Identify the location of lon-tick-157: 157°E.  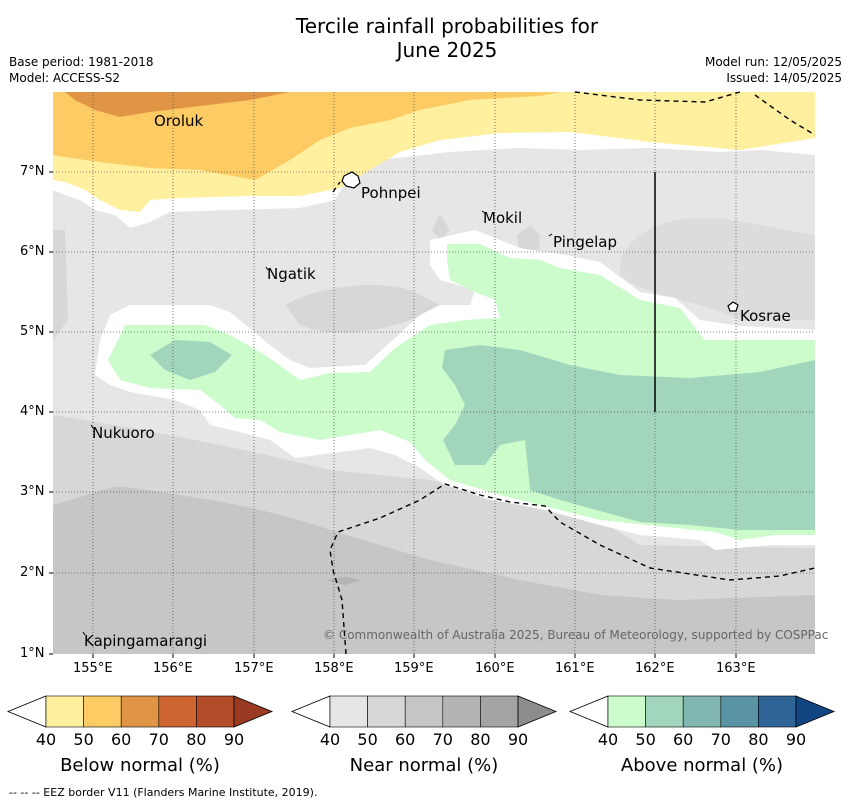
(254, 668).